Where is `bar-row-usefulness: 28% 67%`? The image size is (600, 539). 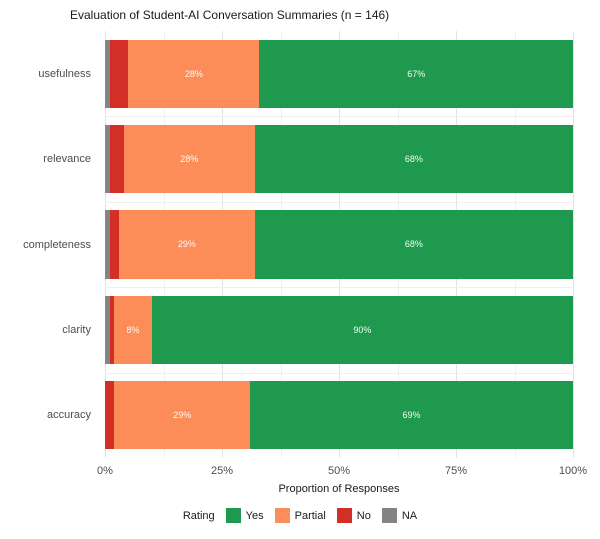
bar-row-usefulness: 28% 67% is located at coordinates (339, 73).